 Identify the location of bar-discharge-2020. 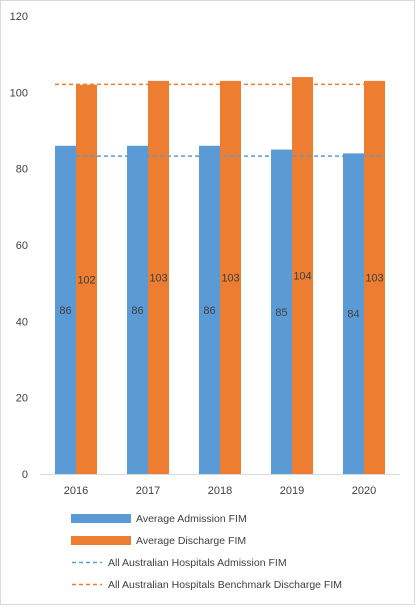
(374, 277).